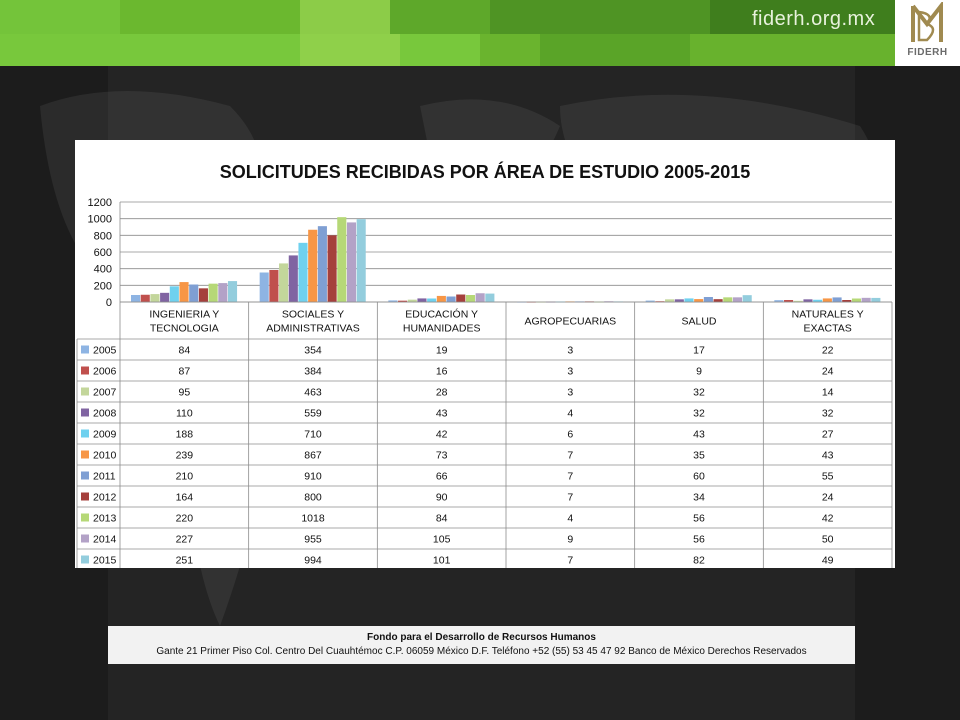 The width and height of the screenshot is (960, 720). I want to click on table-cell-value: 188, so click(185, 435).